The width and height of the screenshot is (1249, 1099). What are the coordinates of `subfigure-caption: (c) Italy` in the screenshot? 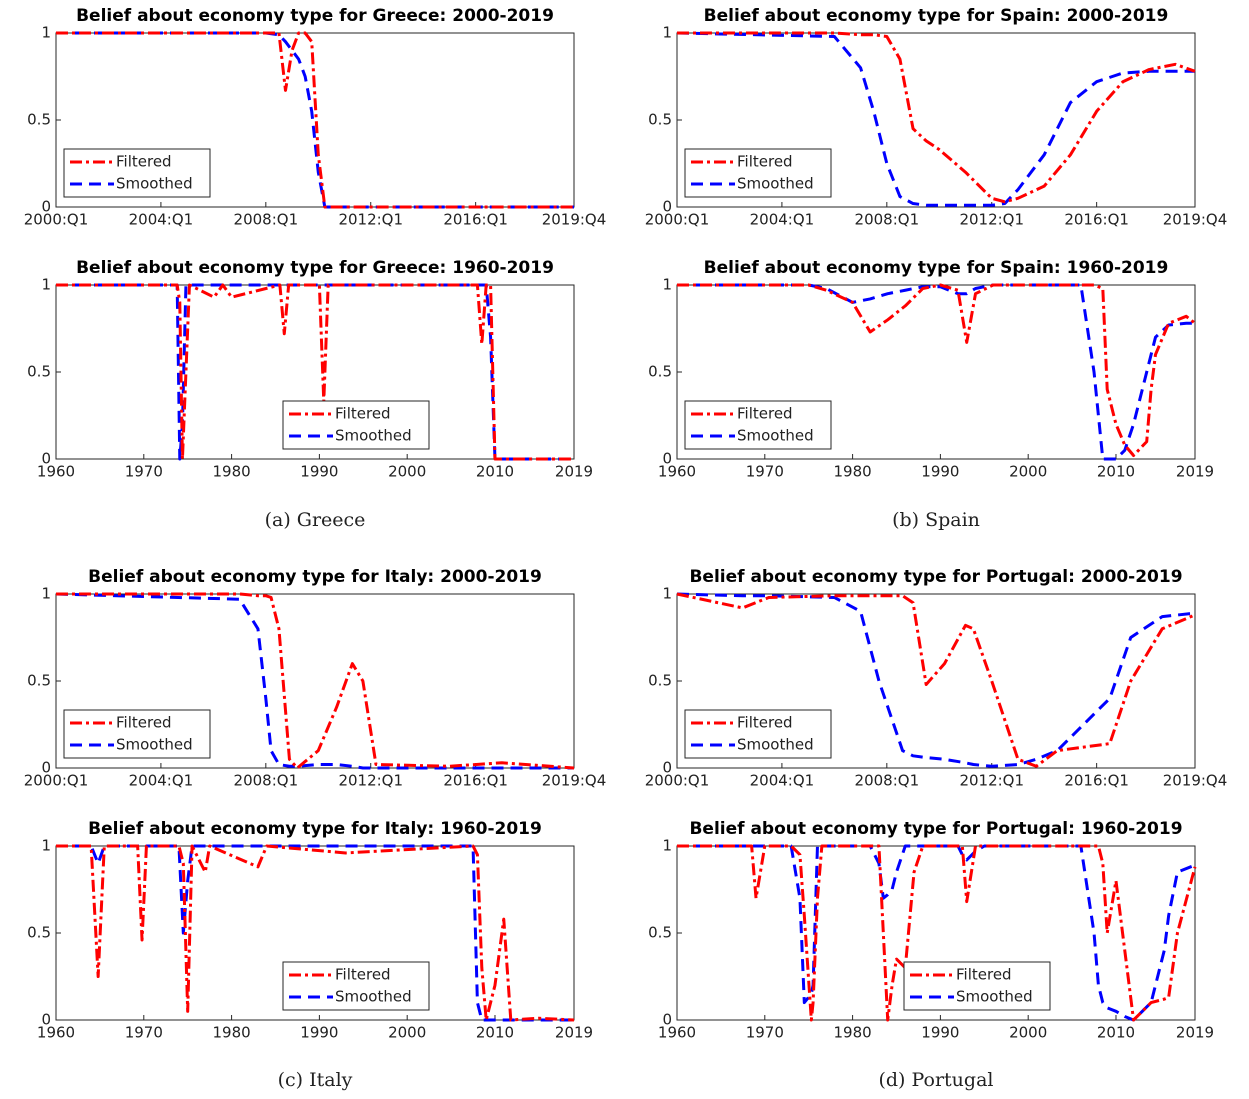 It's located at (315, 1080).